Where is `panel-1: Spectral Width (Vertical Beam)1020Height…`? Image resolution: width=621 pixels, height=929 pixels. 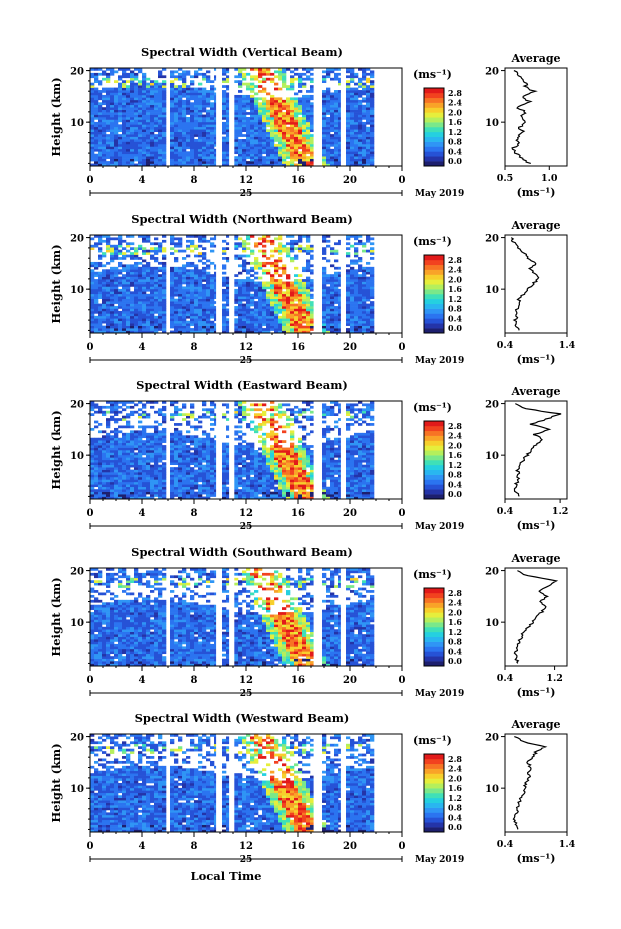
panel-1: Spectral Width (Vertical Beam)1020Height… is located at coordinates (308, 122).